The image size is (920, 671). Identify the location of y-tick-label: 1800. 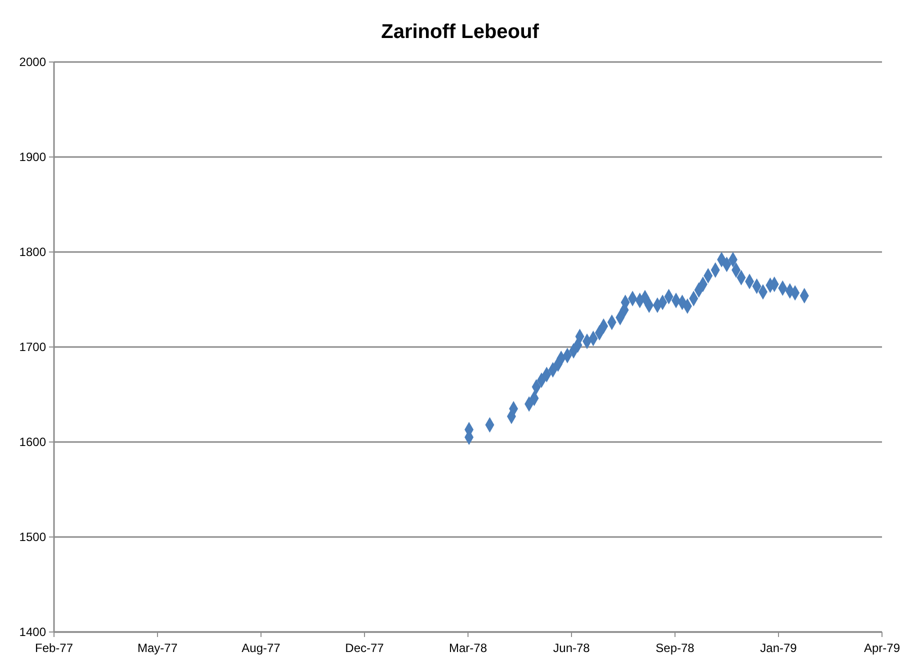
(32, 252).